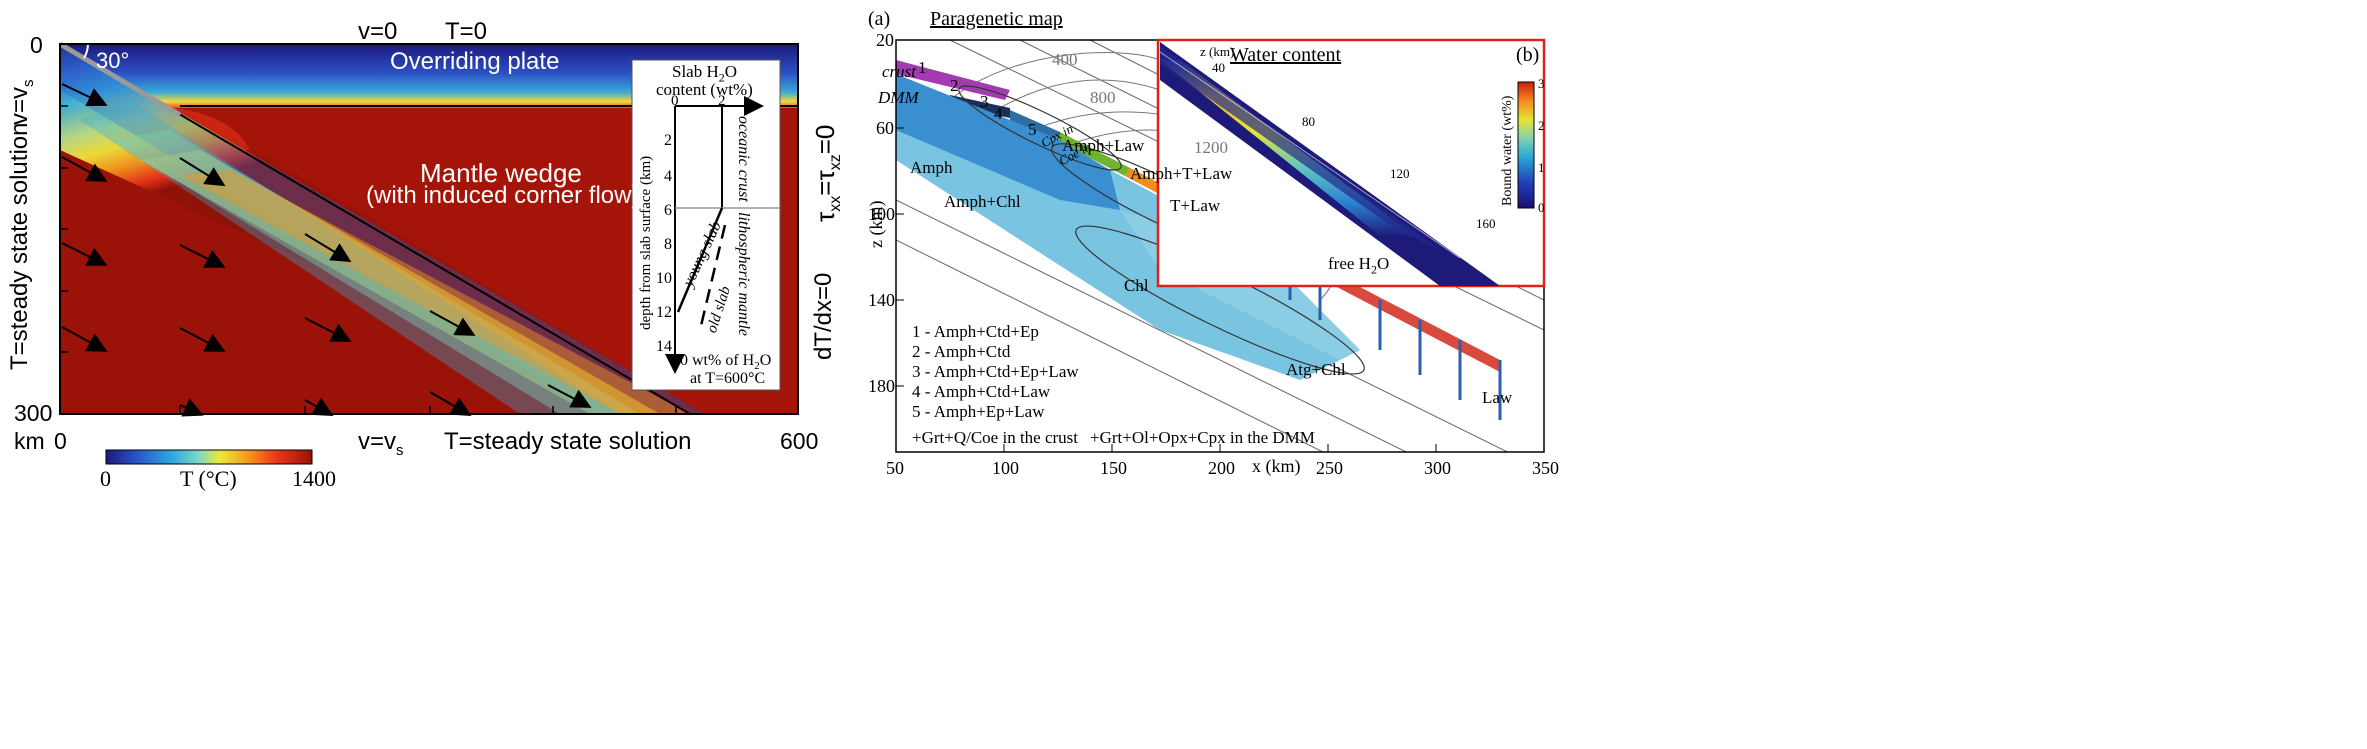 This screenshot has height=749, width=2367. Describe the element at coordinates (1113, 468) in the screenshot. I see `x-tick: 150` at that location.